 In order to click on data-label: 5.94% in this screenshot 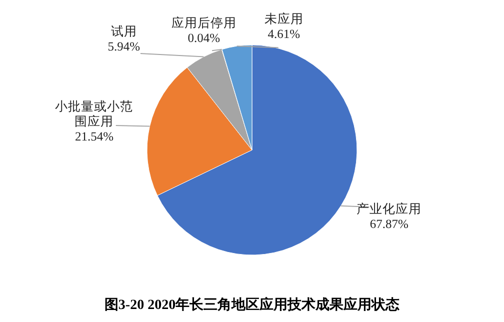, I will do `click(124, 47)`.